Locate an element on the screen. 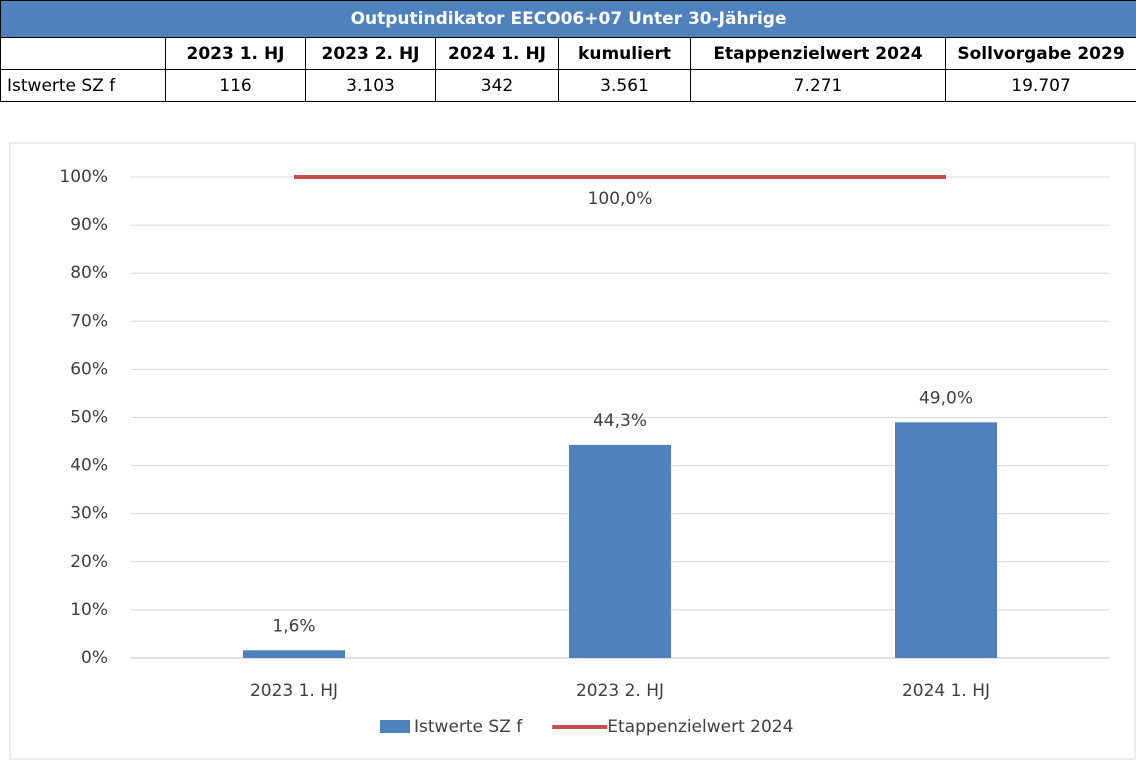 The image size is (1136, 760). legend-label: Etappenzielwert 2024 is located at coordinates (700, 727).